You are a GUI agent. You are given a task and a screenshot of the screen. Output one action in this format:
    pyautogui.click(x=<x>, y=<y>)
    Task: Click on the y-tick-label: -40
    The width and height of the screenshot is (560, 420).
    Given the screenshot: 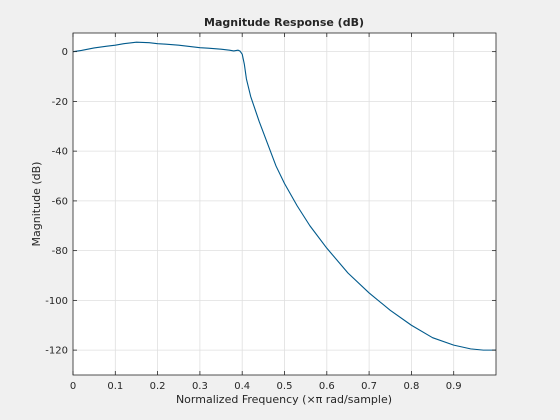 What is the action you would take?
    pyautogui.click(x=60, y=152)
    